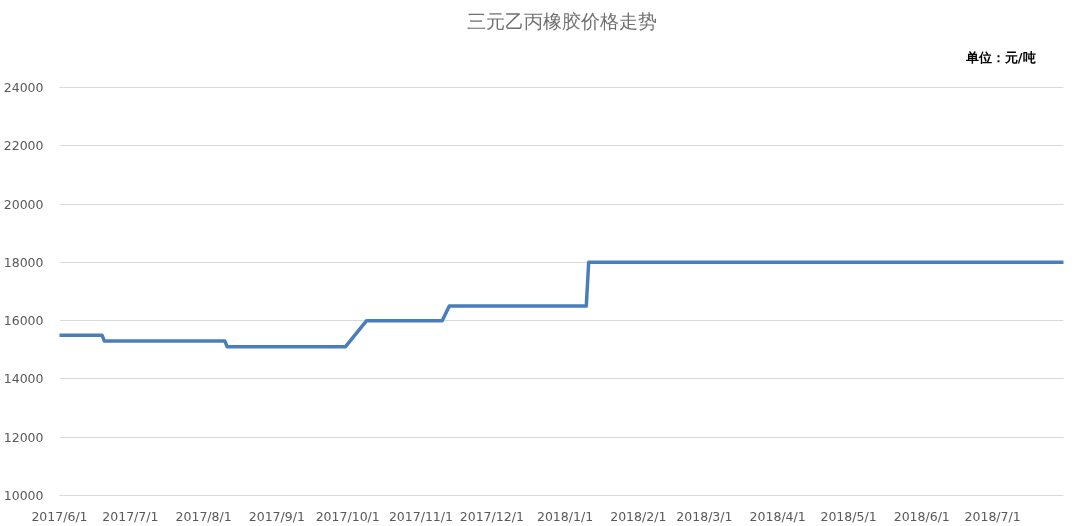 The height and width of the screenshot is (526, 1080). What do you see at coordinates (1000, 57) in the screenshot?
I see `text: 单位：元/吨` at bounding box center [1000, 57].